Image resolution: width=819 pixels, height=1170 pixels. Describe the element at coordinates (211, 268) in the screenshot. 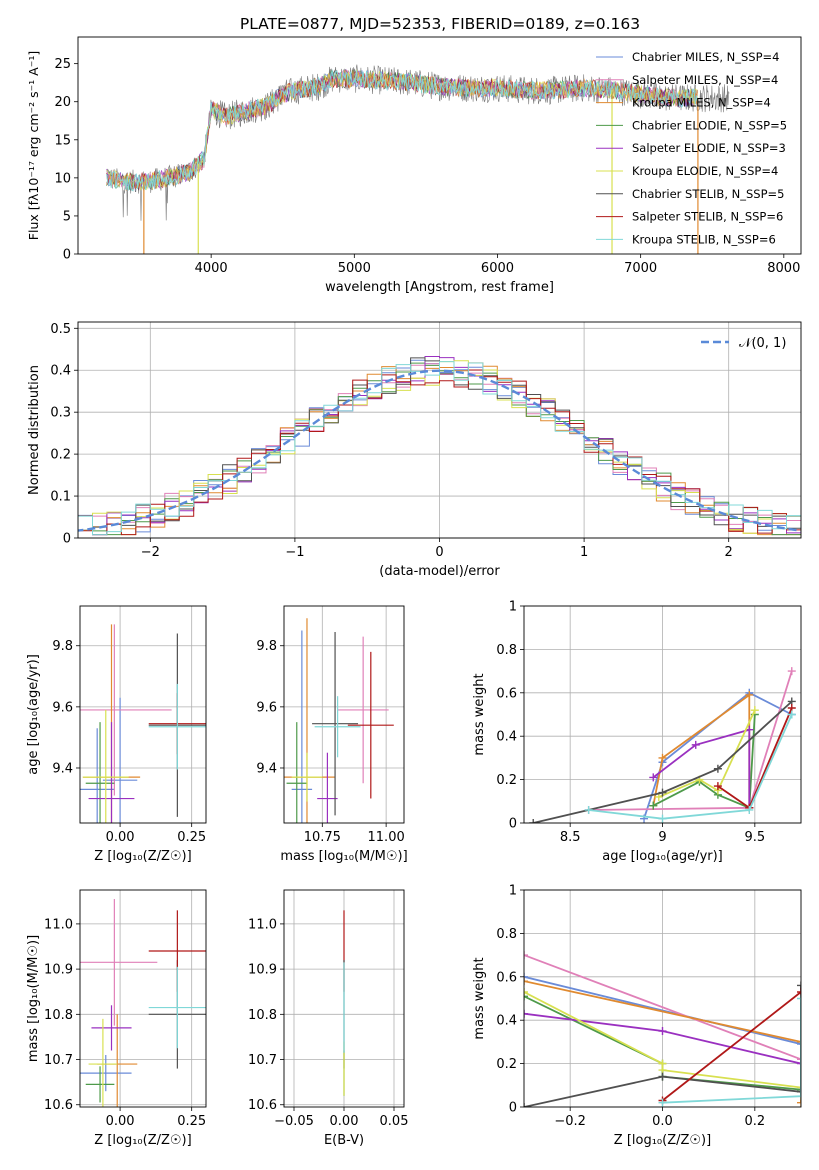

I see `x-tick-label: 4000` at that location.